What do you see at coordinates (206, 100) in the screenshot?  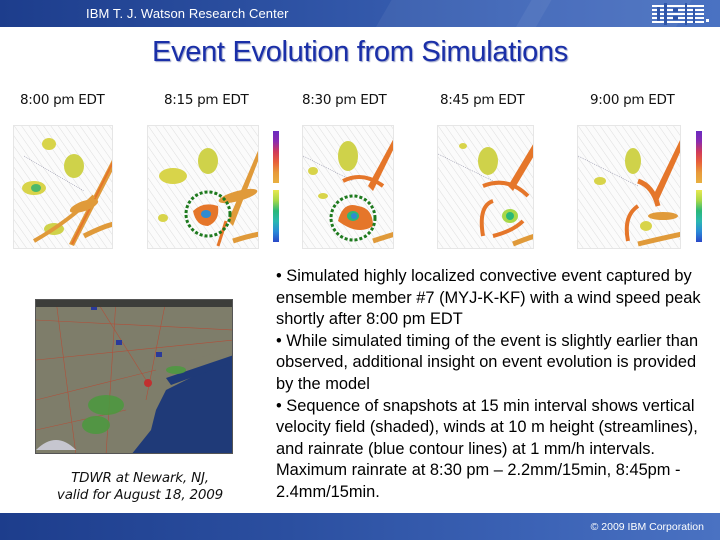 I see `time-label-815: 8:15 pm EDT` at bounding box center [206, 100].